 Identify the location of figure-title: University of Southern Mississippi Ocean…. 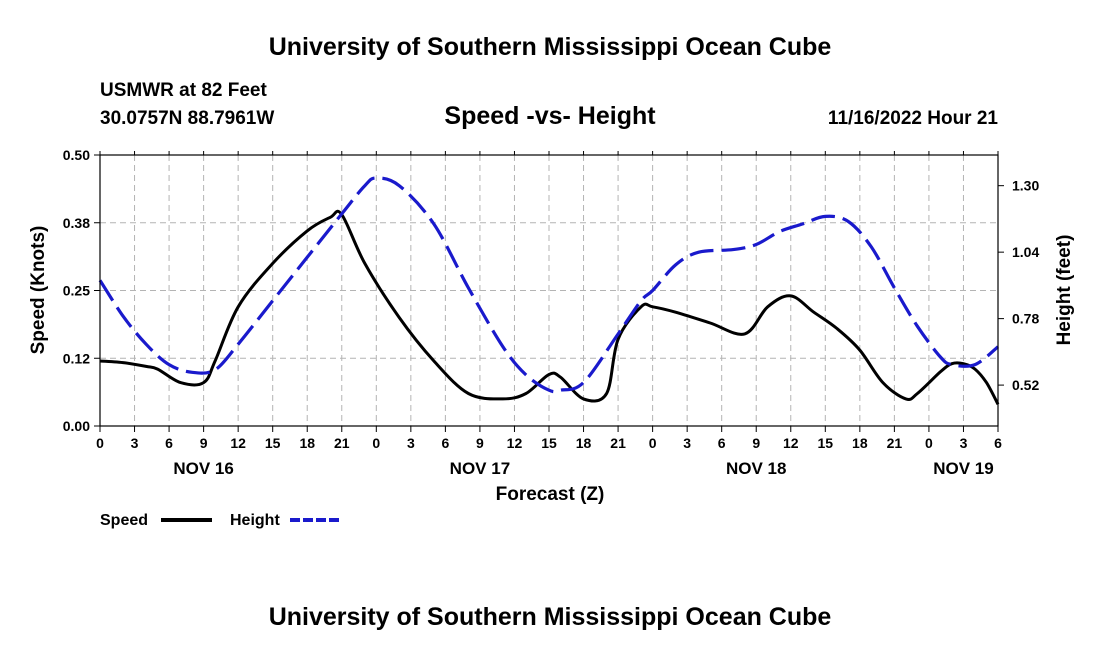
(550, 47).